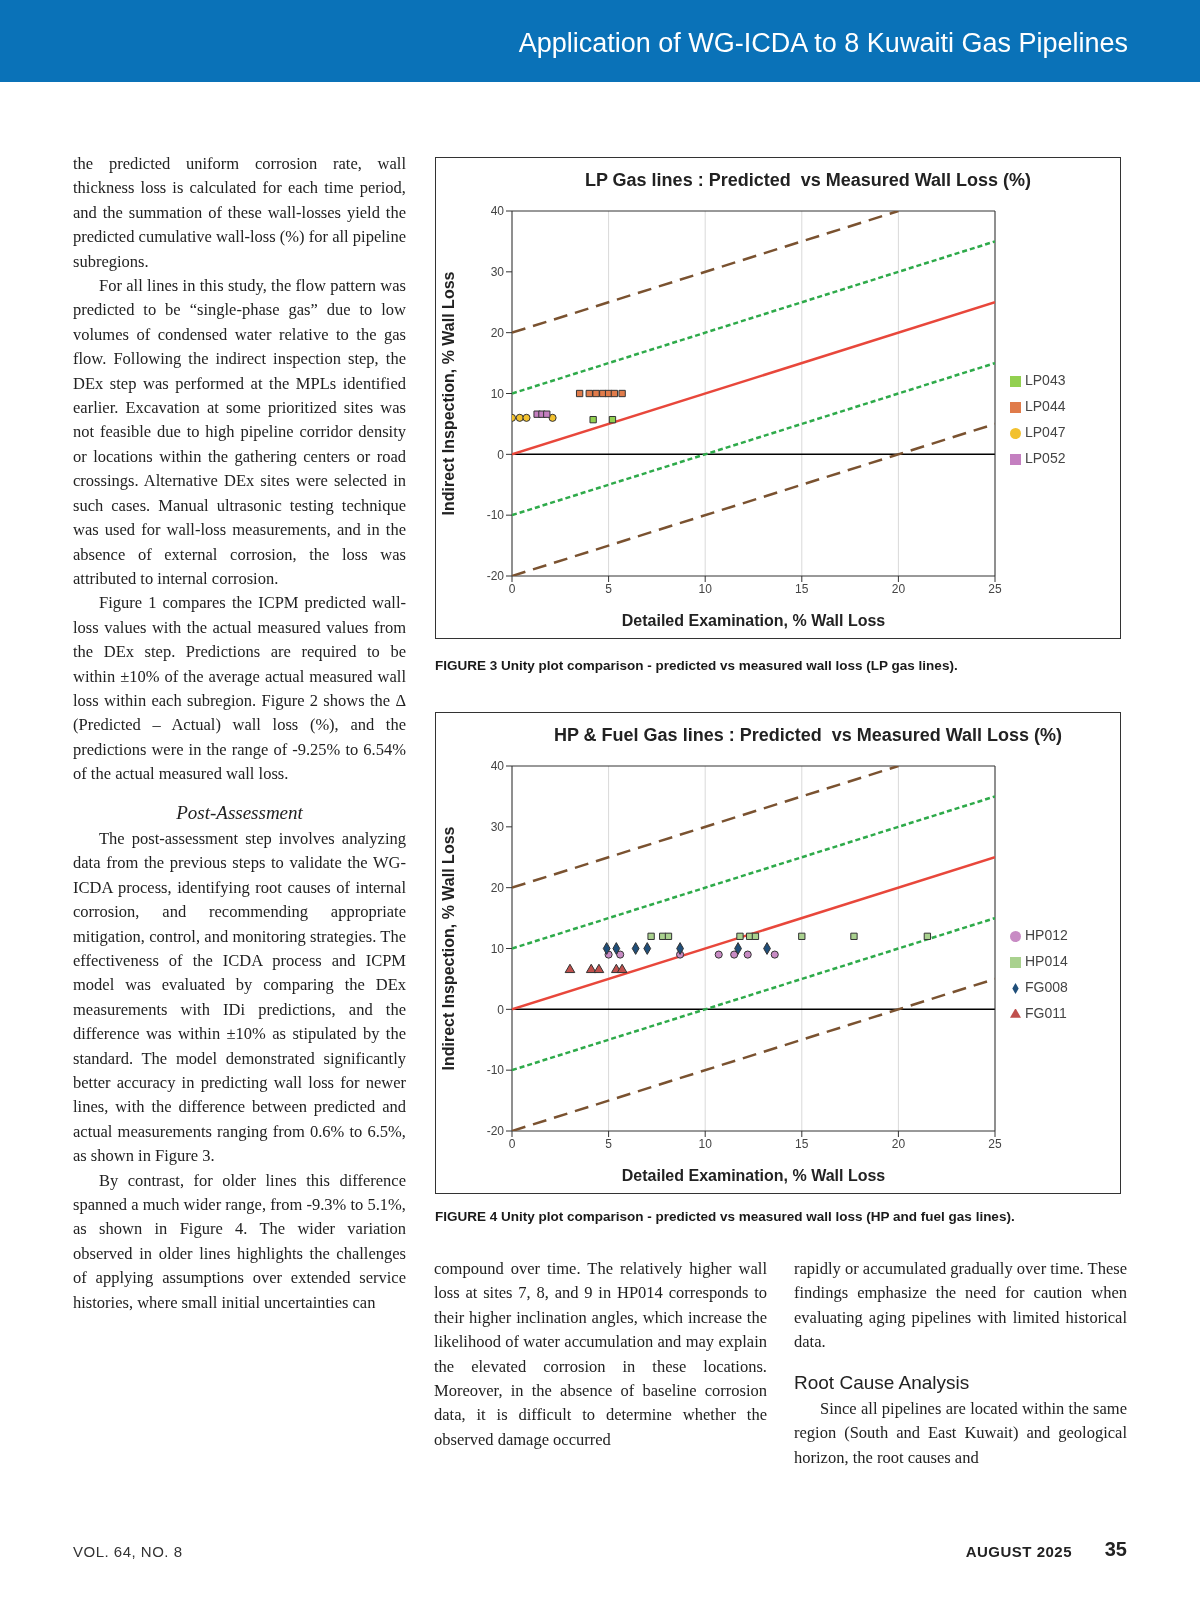 The width and height of the screenshot is (1200, 1606). I want to click on legend-label: LP047, so click(1045, 432).